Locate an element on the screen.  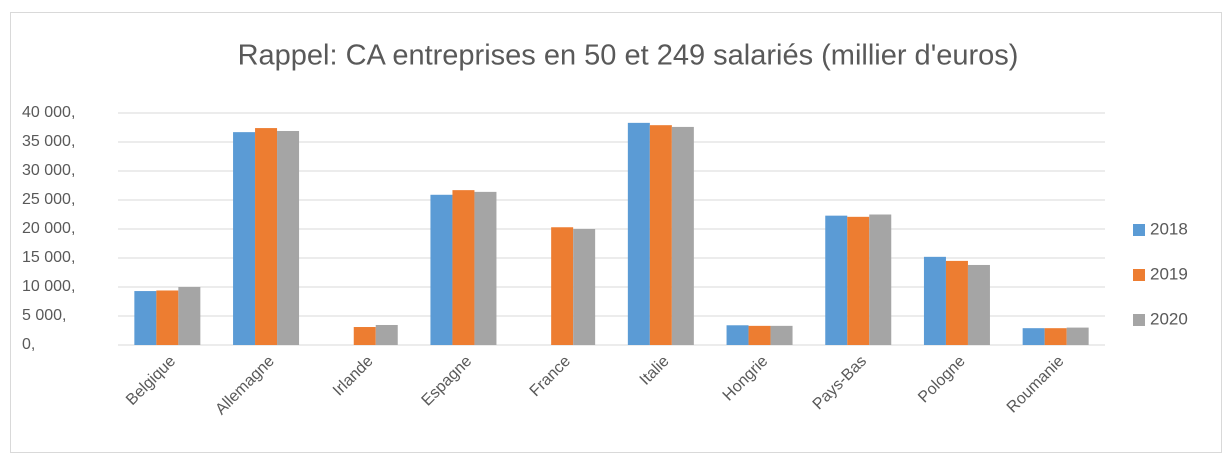
y-tick-label: 0, is located at coordinates (28, 344).